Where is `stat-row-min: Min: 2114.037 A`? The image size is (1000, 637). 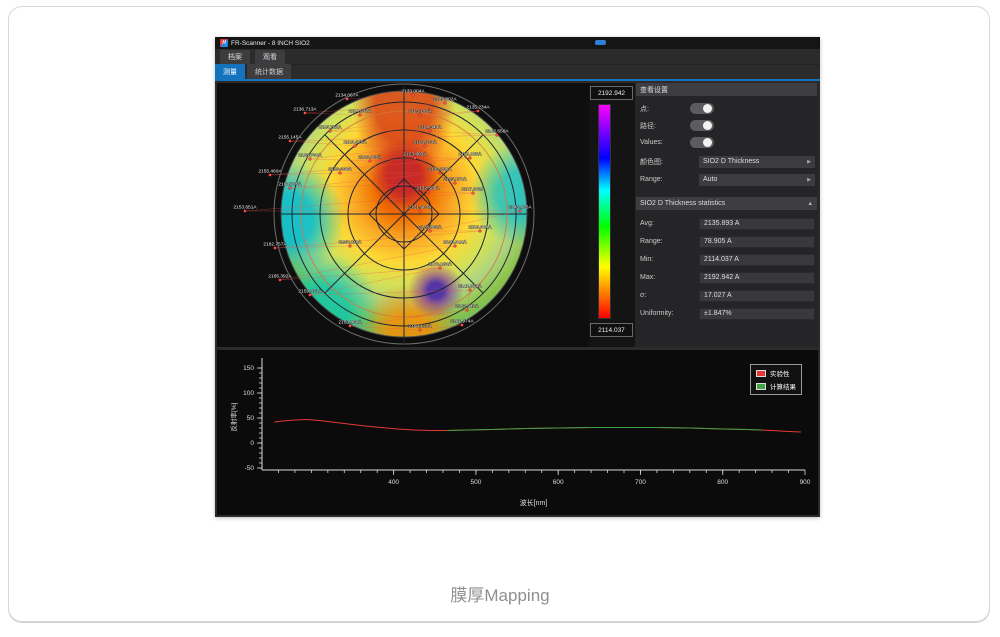
stat-row-min: Min: 2114.037 A is located at coordinates (727, 259).